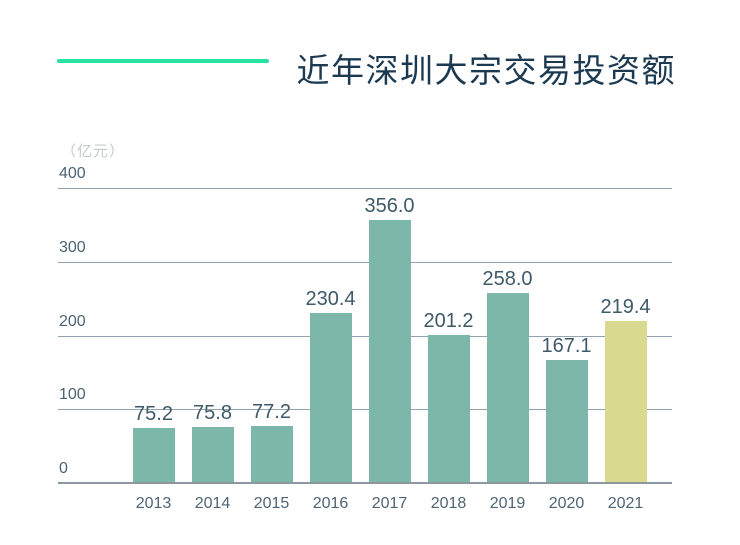 This screenshot has height=545, width=740. Describe the element at coordinates (330, 299) in the screenshot. I see `value-label-2016: 230.4` at that location.